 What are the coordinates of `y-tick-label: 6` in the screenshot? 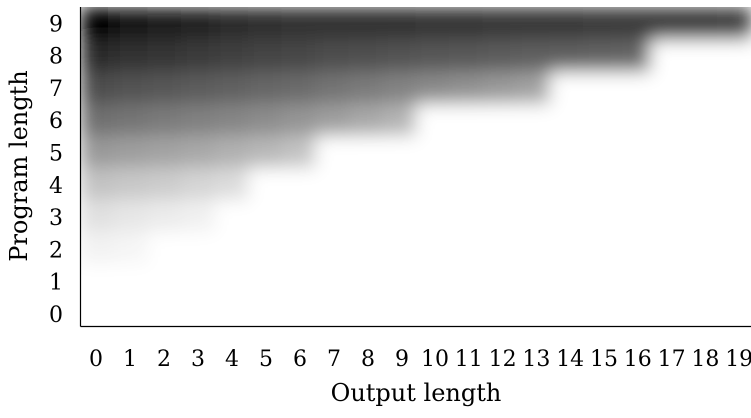 It's located at (56, 121).